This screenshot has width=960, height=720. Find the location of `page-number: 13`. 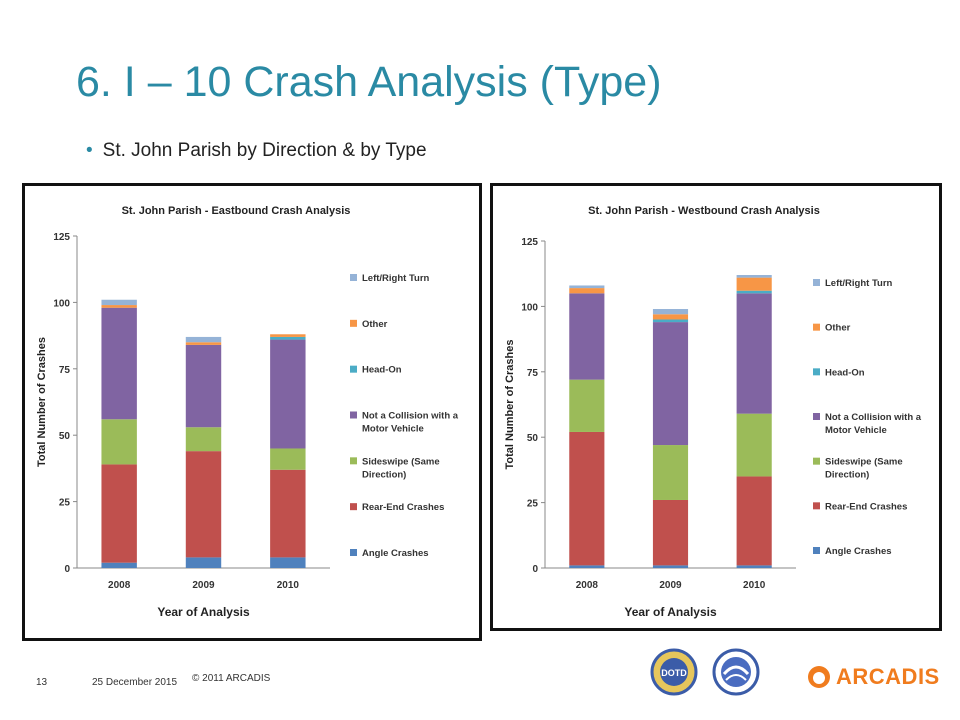

page-number: 13 is located at coordinates (42, 682).